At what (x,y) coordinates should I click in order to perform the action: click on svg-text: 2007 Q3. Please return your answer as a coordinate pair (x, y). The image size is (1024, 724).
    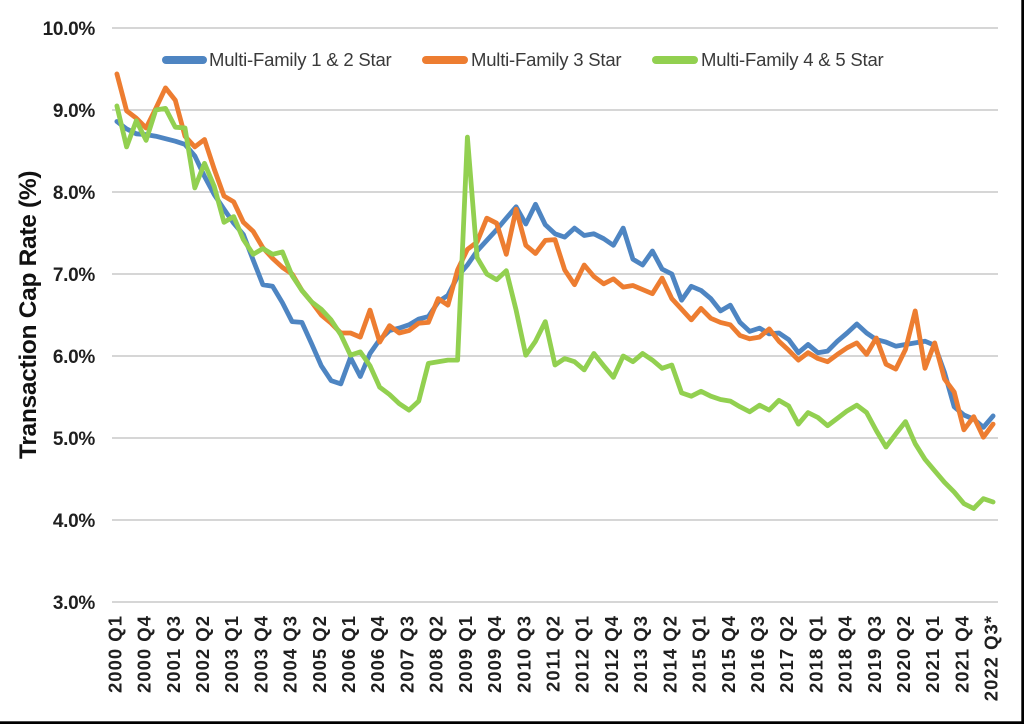
    Looking at the image, I should click on (407, 654).